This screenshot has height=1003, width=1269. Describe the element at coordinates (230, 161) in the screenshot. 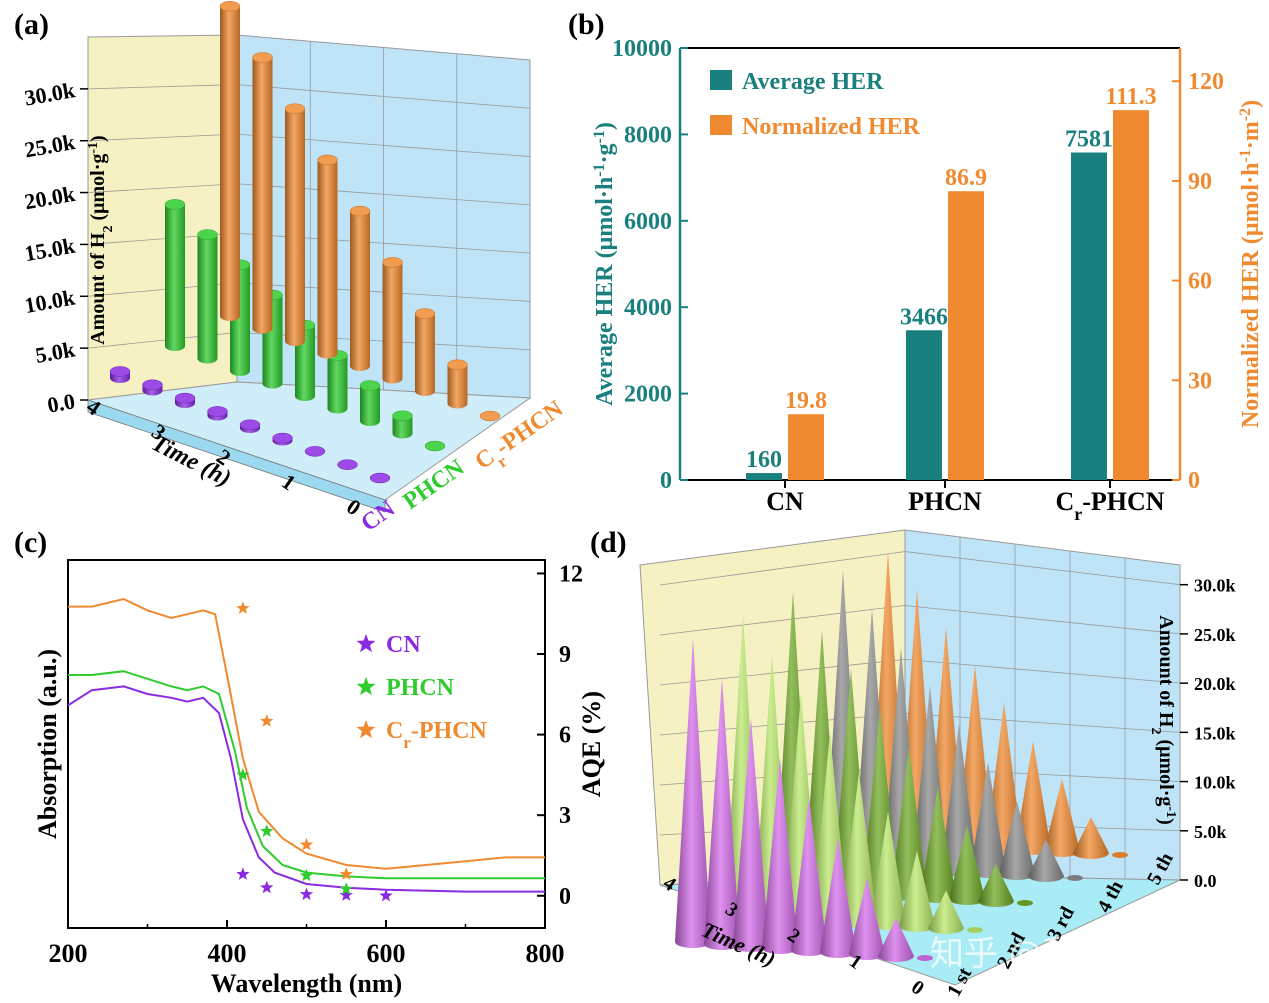

I see `bar-Cr-PHCN-t4` at that location.